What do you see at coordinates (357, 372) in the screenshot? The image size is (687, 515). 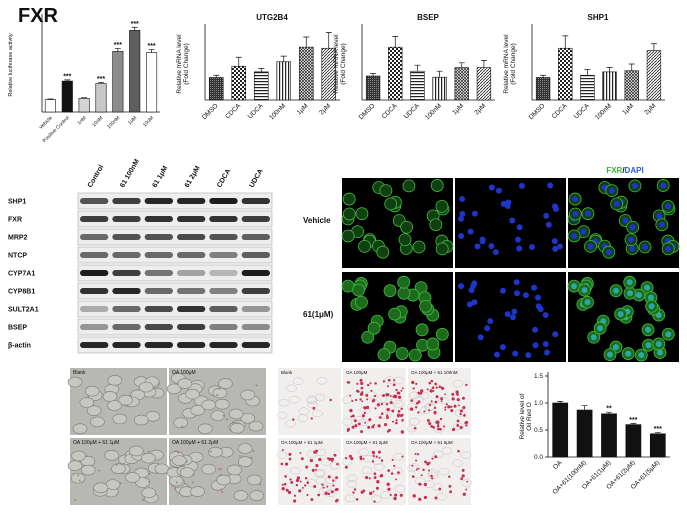 I see `panel-label: OA 100μM` at bounding box center [357, 372].